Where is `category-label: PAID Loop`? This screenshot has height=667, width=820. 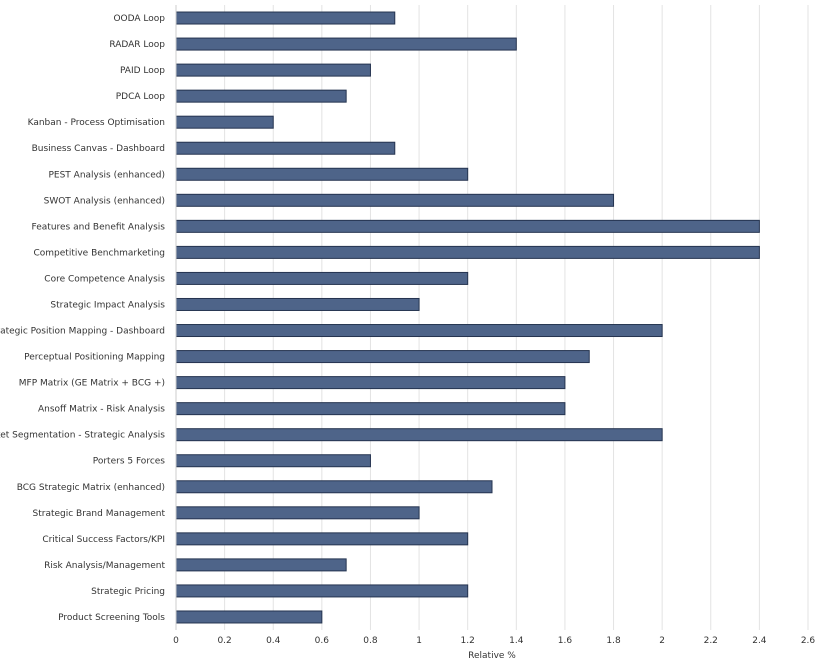 category-label: PAID Loop is located at coordinates (142, 71).